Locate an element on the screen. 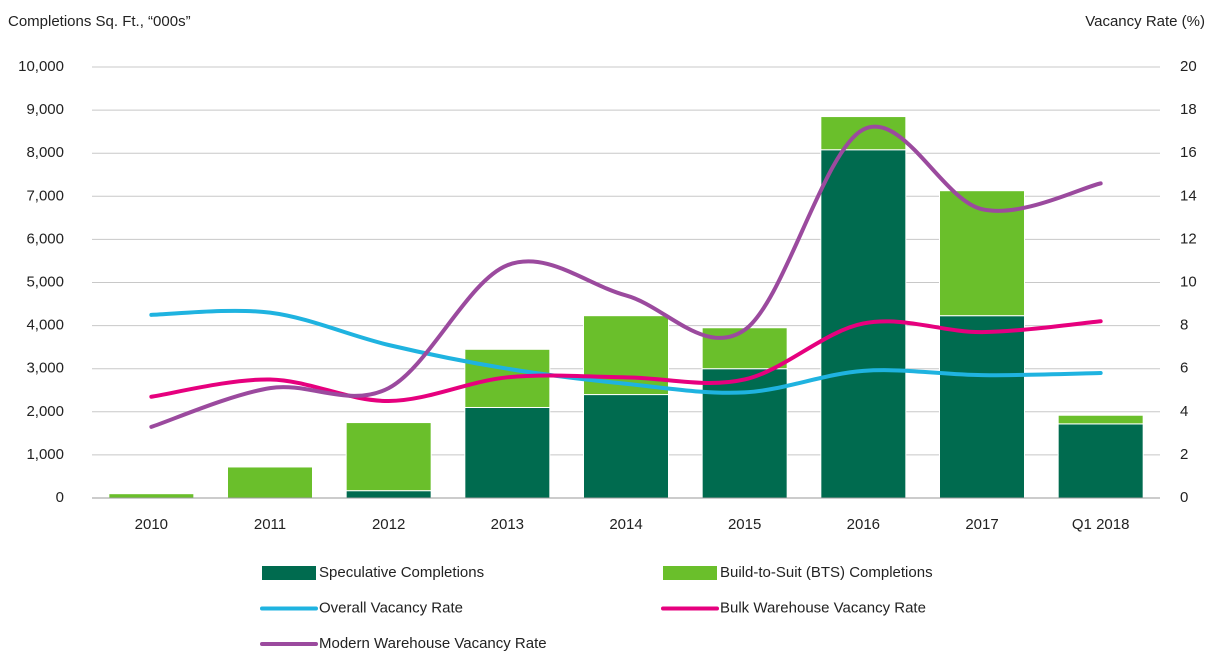  y-tick-label: 4,000 is located at coordinates (45, 325).